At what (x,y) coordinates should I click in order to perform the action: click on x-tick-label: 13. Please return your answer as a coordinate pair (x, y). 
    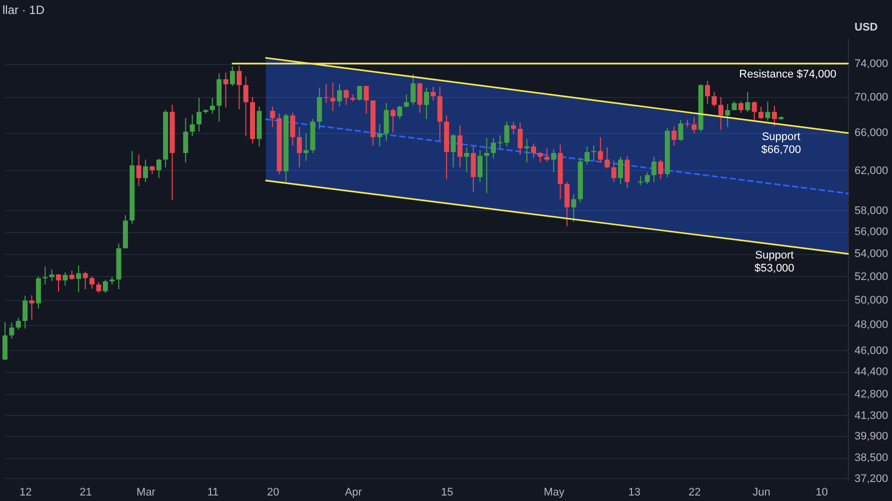
    Looking at the image, I should click on (634, 492).